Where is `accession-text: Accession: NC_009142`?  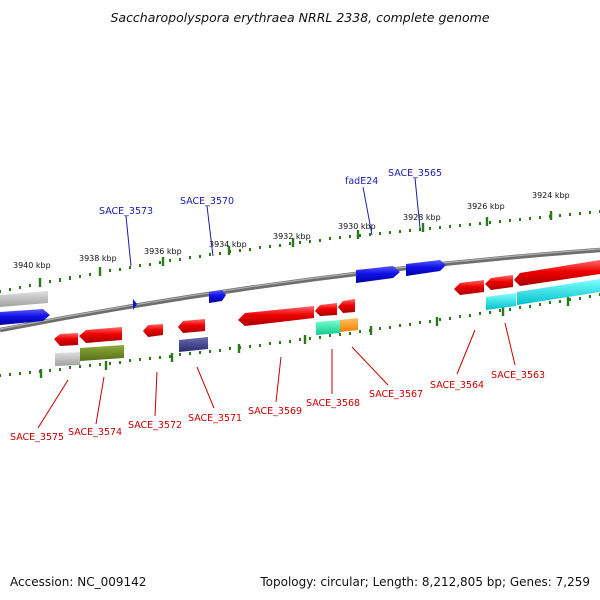 accession-text: Accession: NC_009142 is located at coordinates (78, 582).